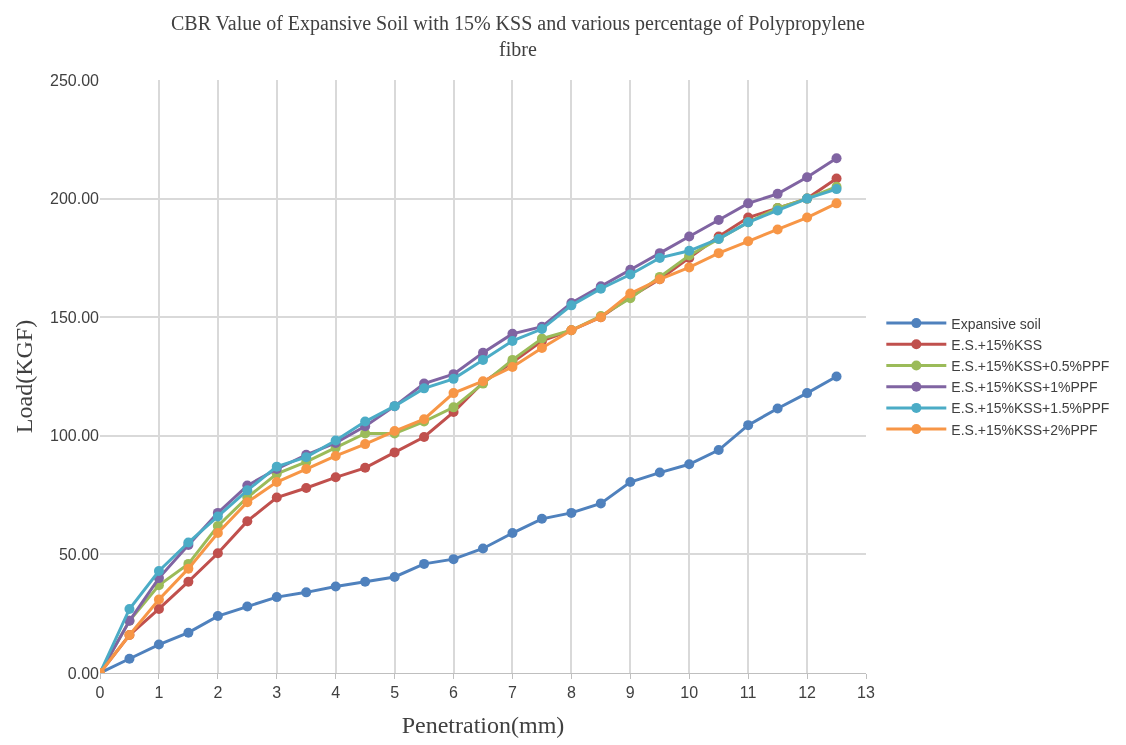  I want to click on y-tick-label: 200.00, so click(75, 199).